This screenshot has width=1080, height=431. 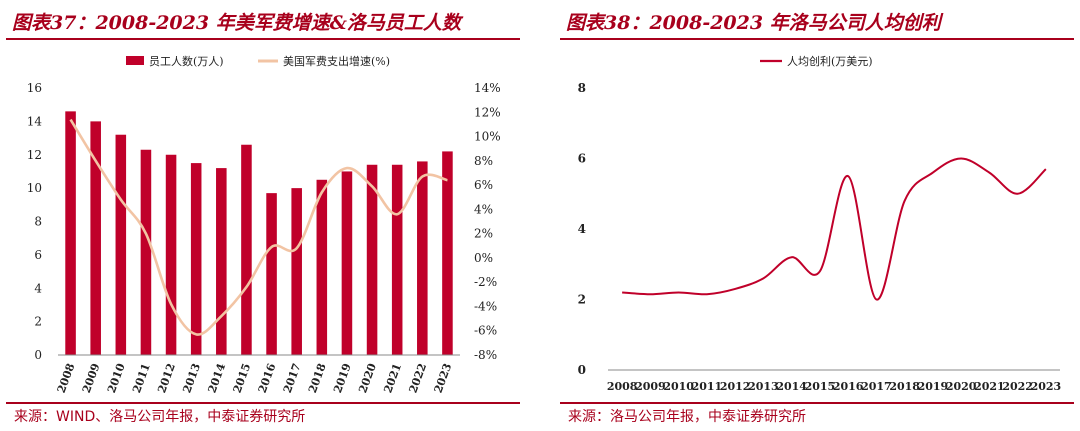 What do you see at coordinates (487, 112) in the screenshot?
I see `y-right-tick-label: 12%` at bounding box center [487, 112].